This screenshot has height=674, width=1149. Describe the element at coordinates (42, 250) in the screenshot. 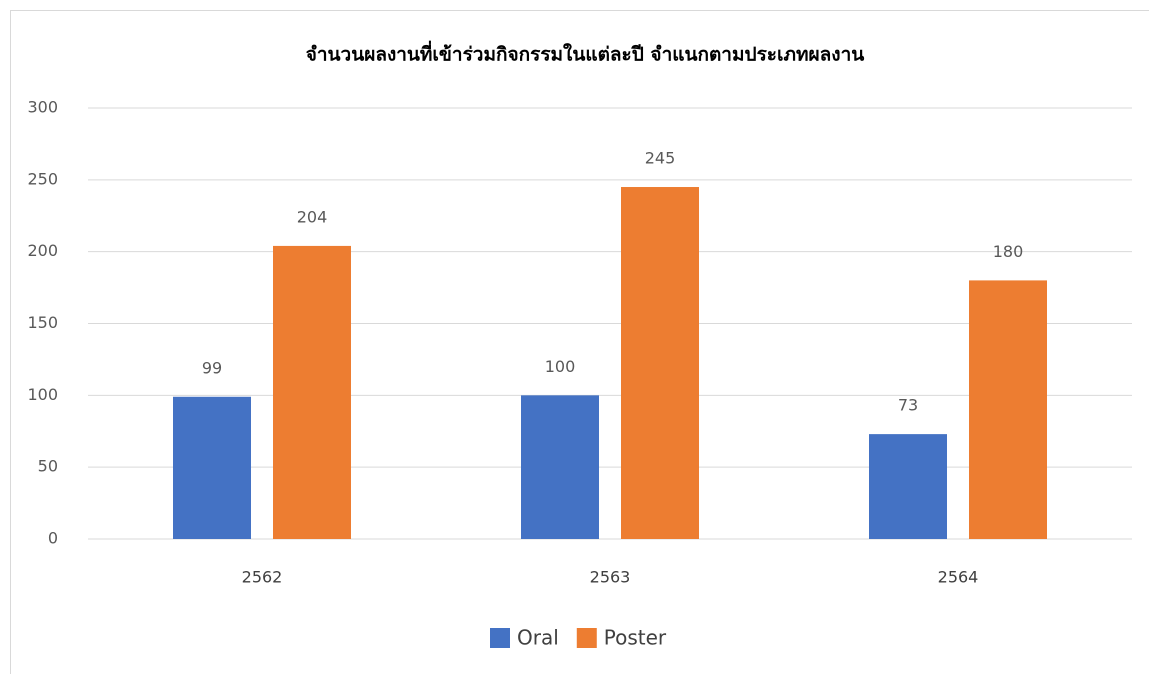

I see `y-tick-label: 200` at that location.